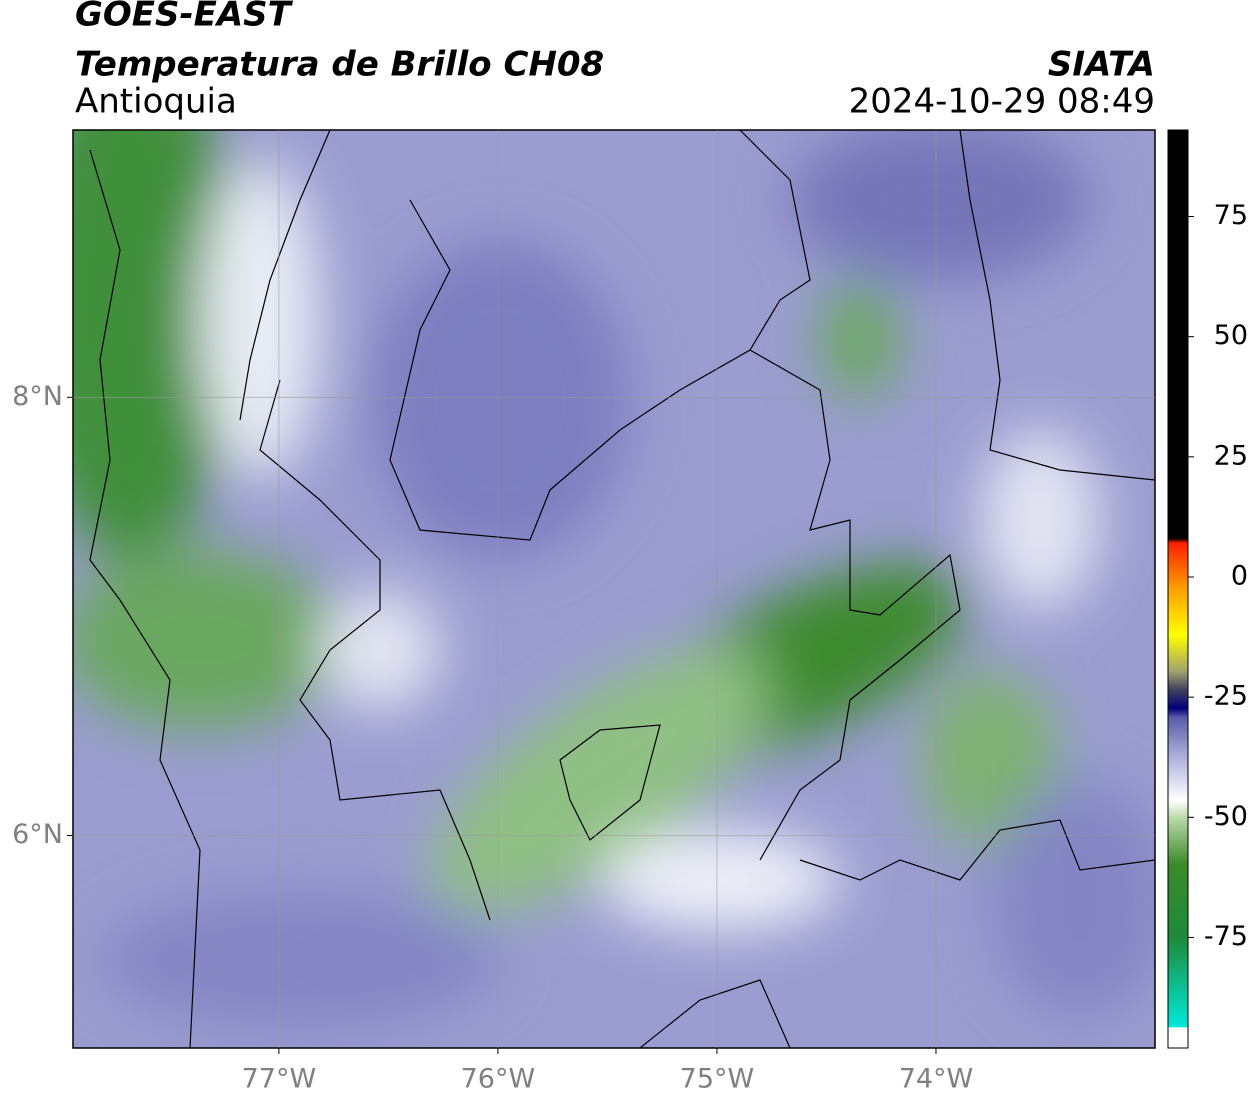  Describe the element at coordinates (1226, 816) in the screenshot. I see `colorbar-tick-label: -50` at that location.